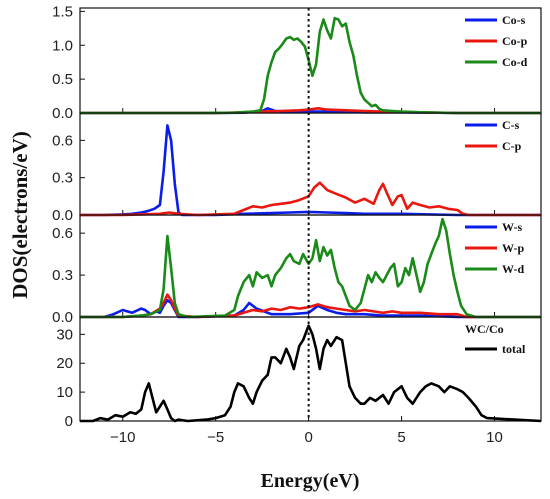 This screenshot has width=550, height=499. I want to click on y-tick-label: 1.5, so click(62, 11).